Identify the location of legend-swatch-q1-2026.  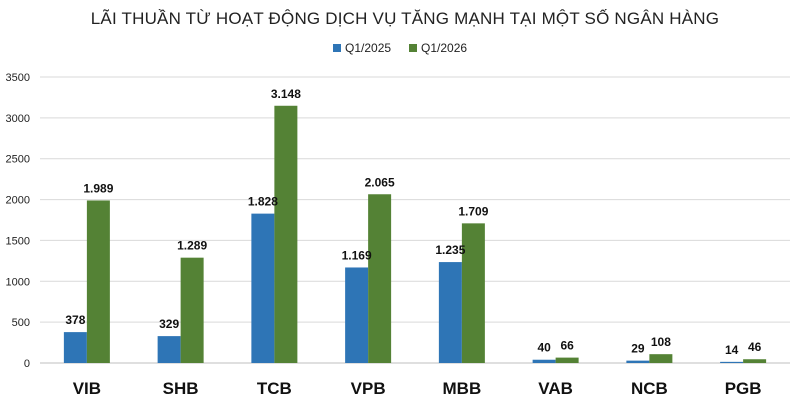
(413, 48).